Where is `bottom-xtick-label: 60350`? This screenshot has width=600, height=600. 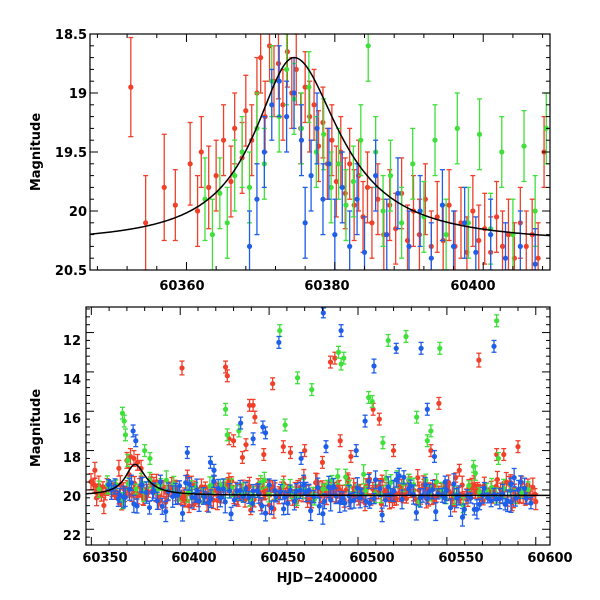 bottom-xtick-label: 60350 is located at coordinates (104, 558).